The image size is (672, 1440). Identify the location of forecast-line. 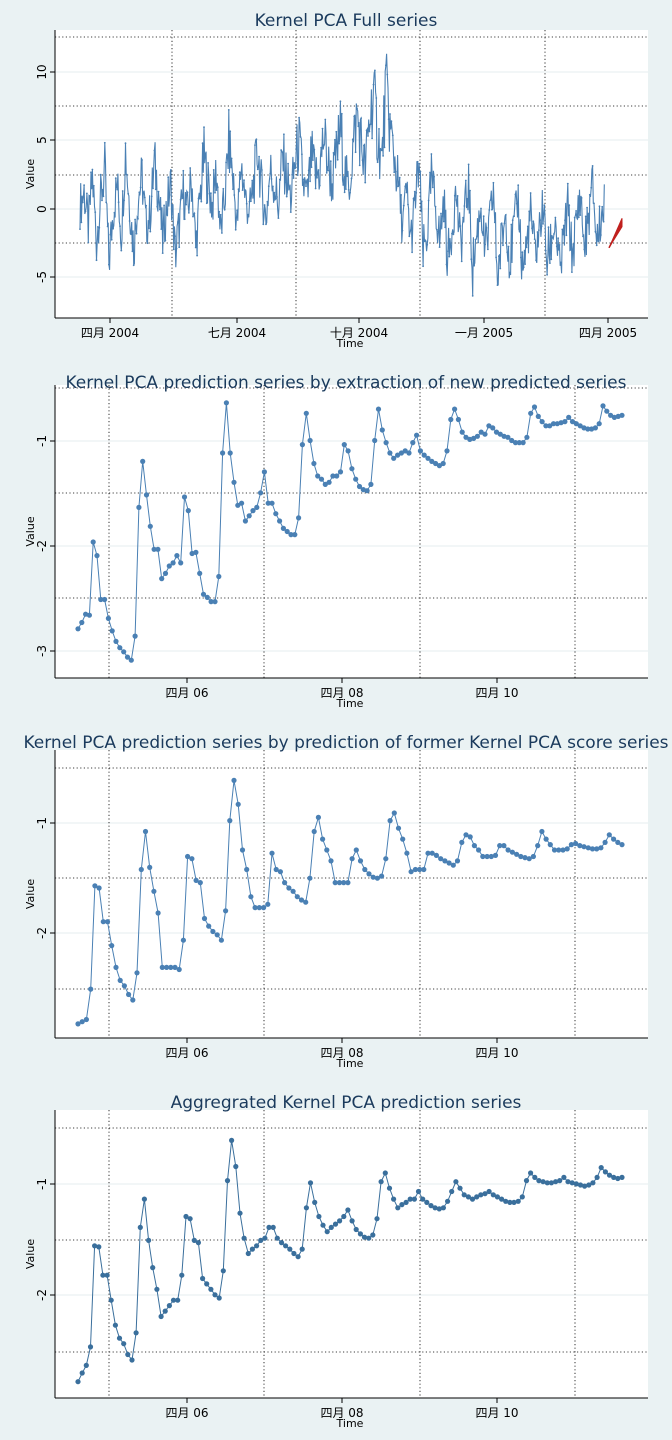
(615, 235).